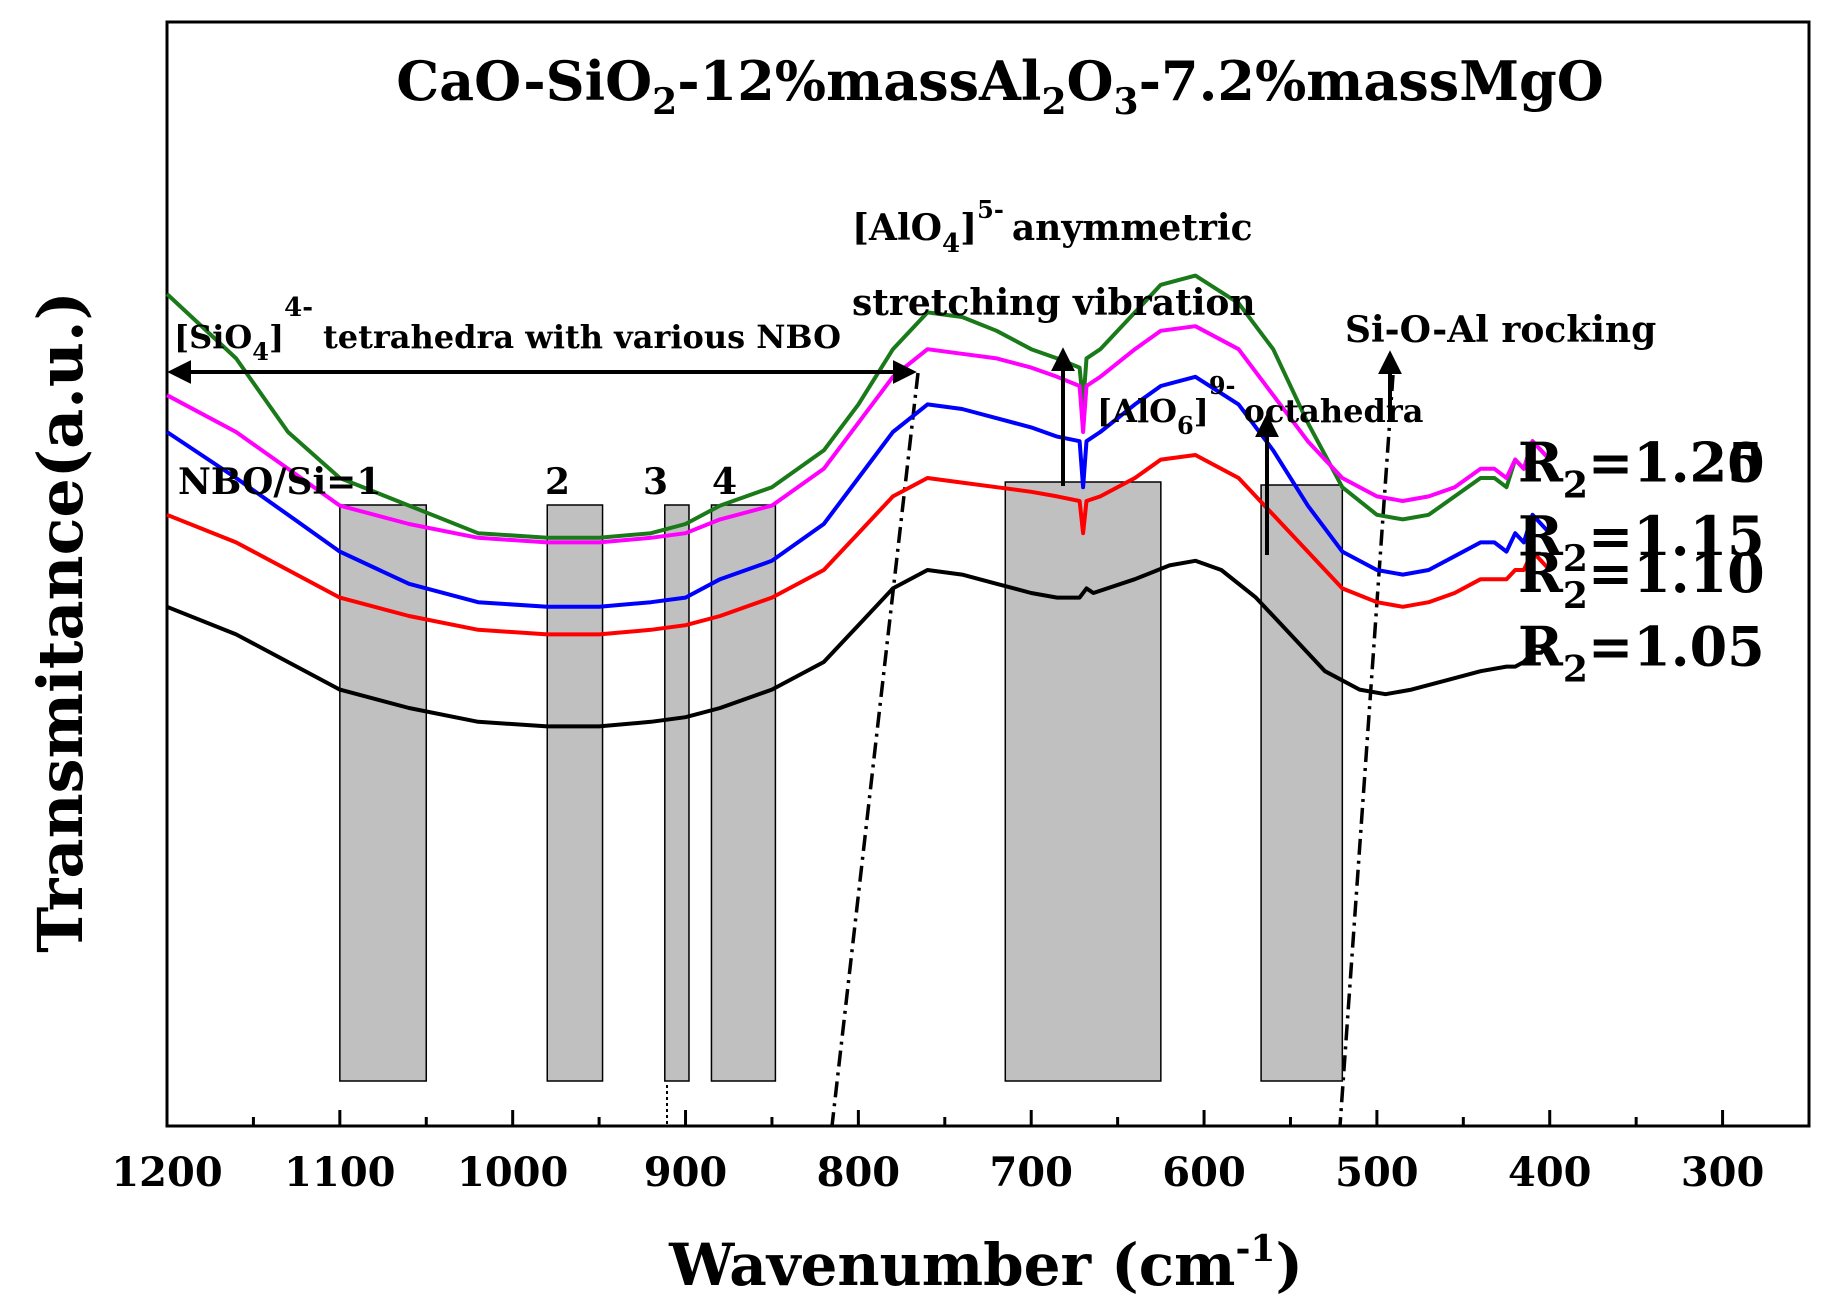 The width and height of the screenshot is (1825, 1310). I want to click on series-label: R2=1.25, so click(1641, 469).